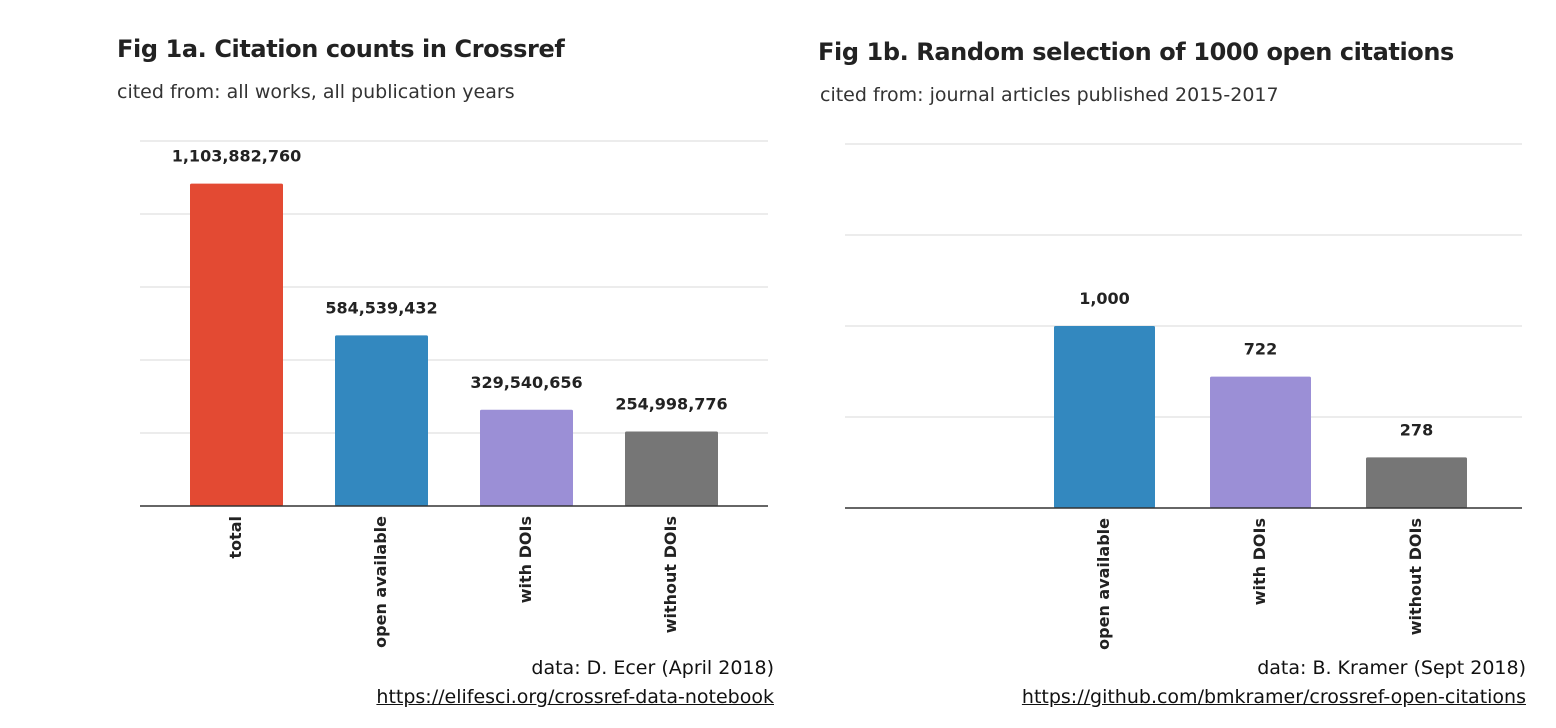  Describe the element at coordinates (526, 382) in the screenshot. I see `data-label: 329,540,656` at that location.